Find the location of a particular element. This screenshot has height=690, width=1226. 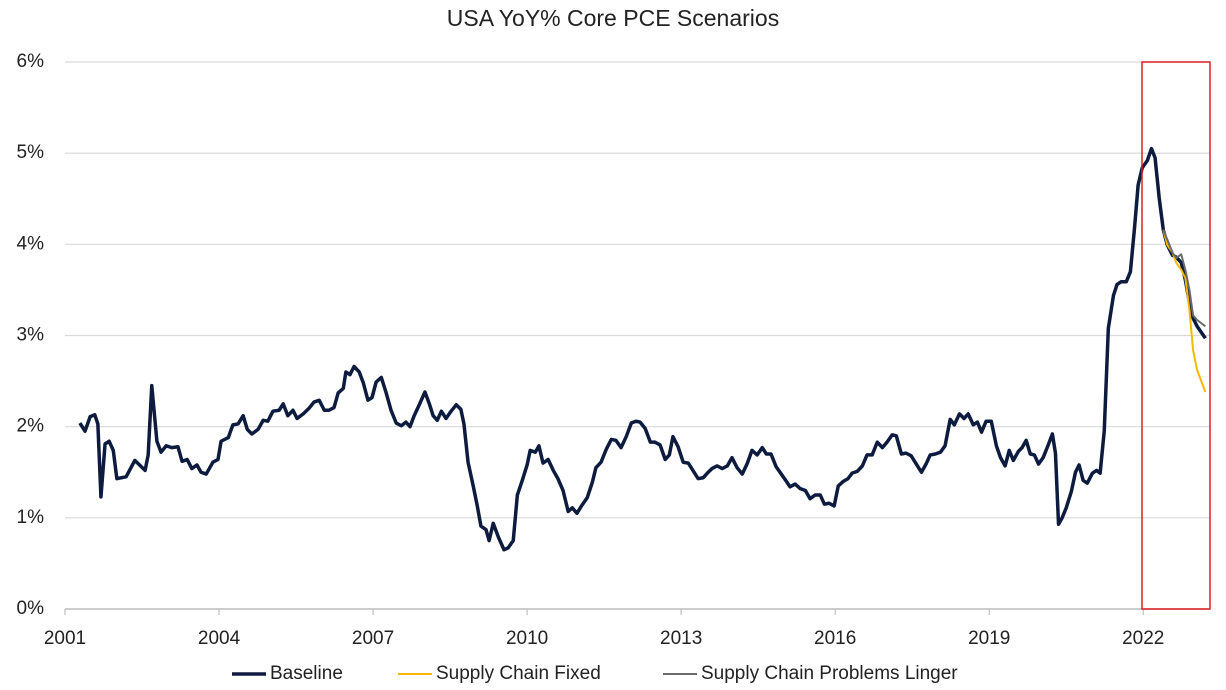

y-tick-label: 4% is located at coordinates (31, 243).